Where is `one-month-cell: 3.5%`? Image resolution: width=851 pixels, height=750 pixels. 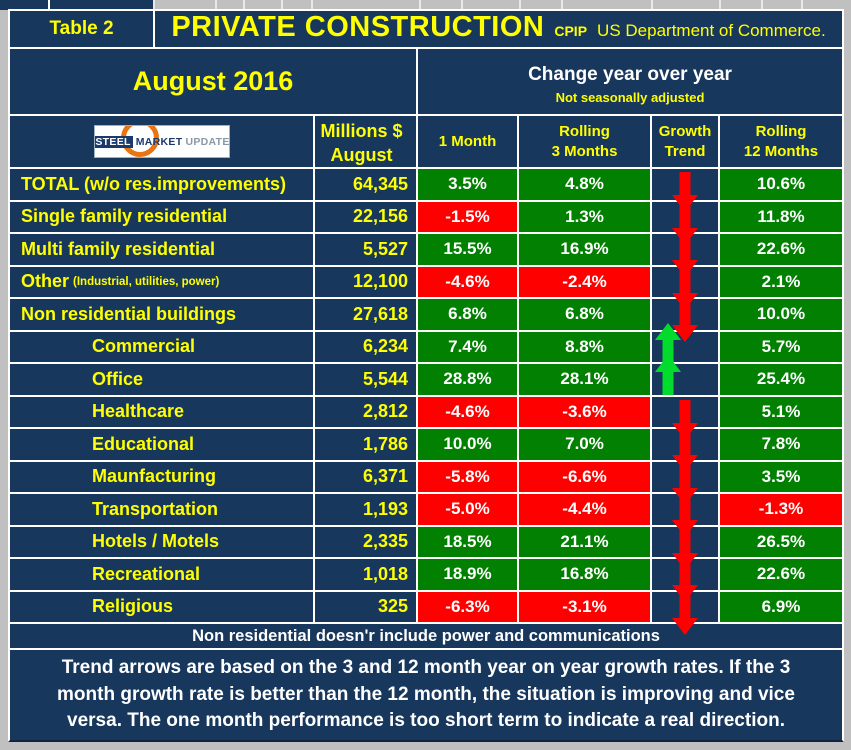 one-month-cell: 3.5% is located at coordinates (468, 184).